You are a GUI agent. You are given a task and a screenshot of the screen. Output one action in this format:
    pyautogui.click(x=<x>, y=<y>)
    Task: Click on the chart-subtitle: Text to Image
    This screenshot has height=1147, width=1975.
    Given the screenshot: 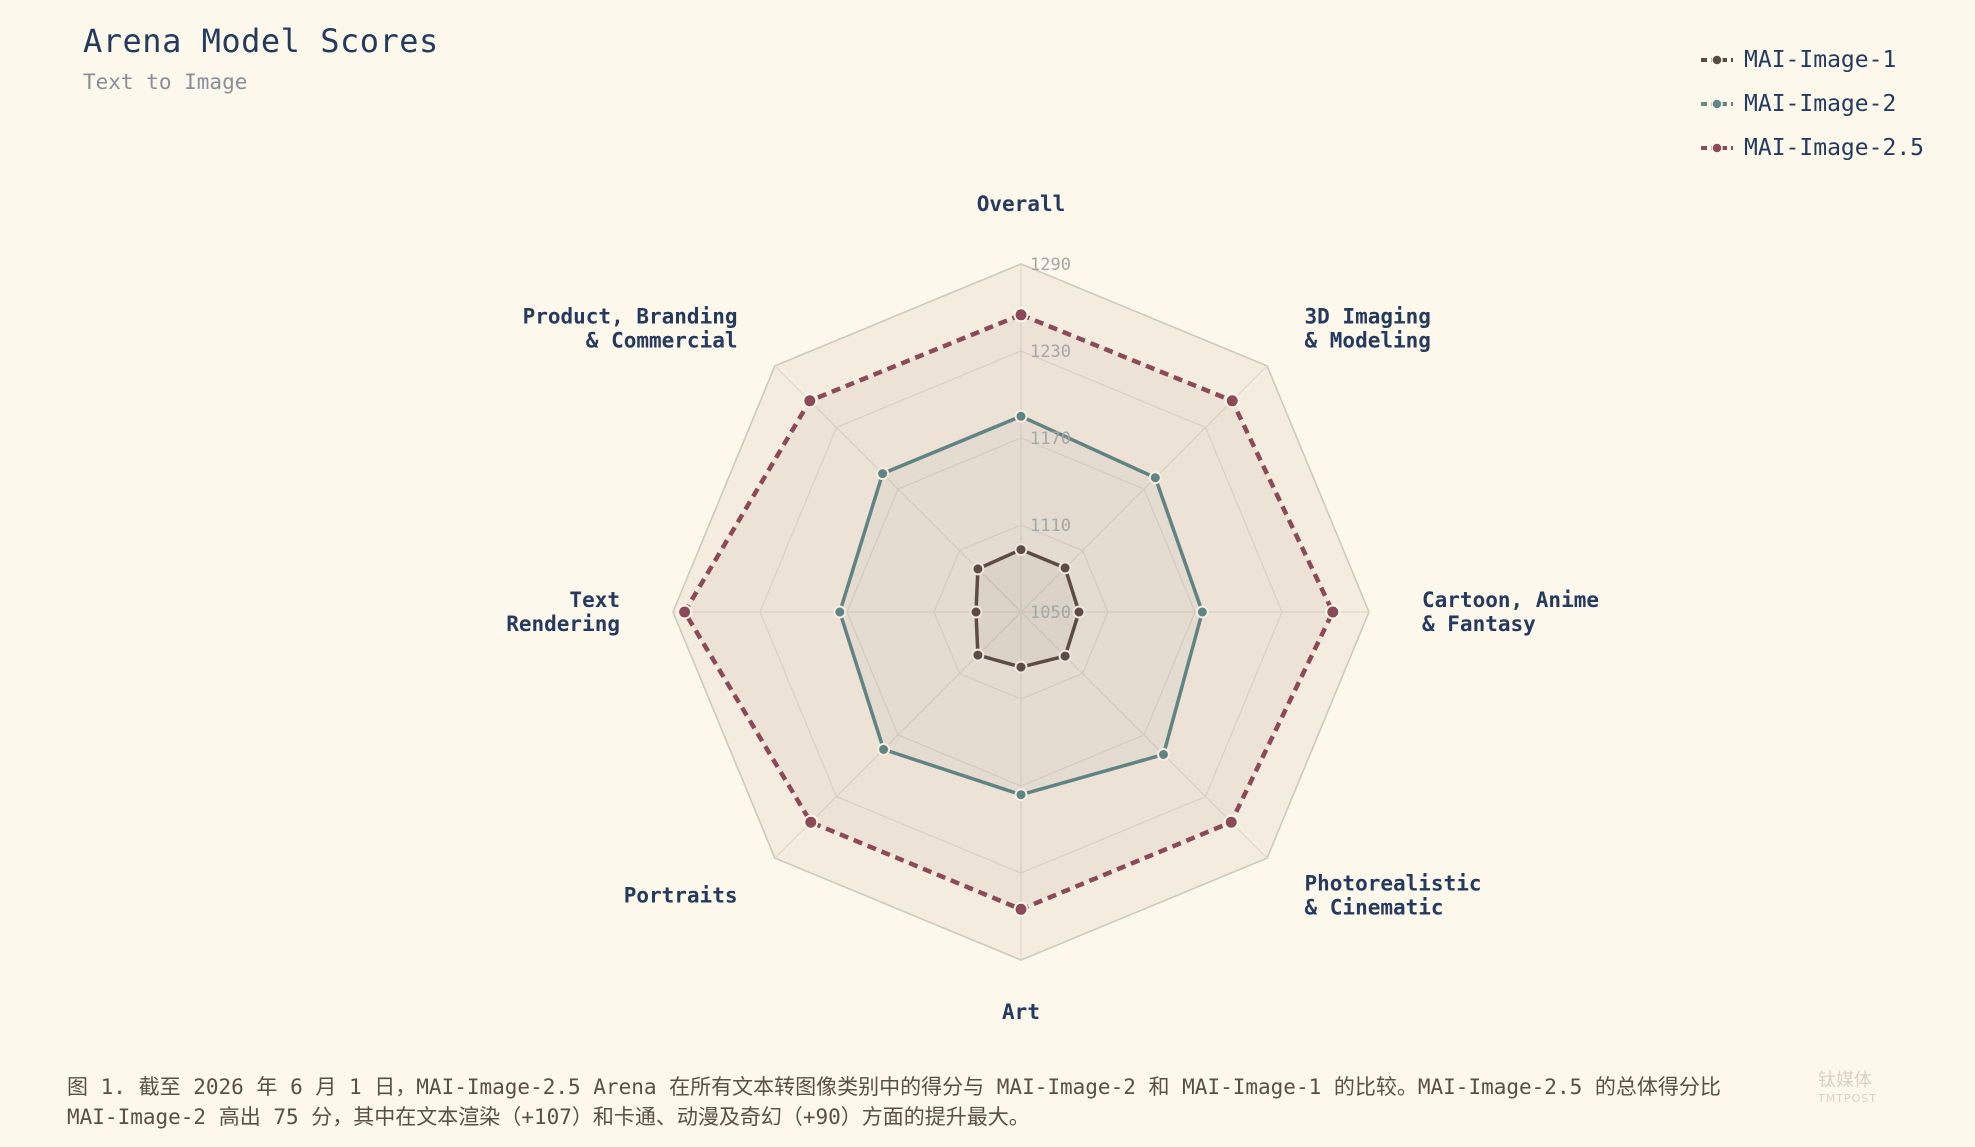 What is the action you would take?
    pyautogui.click(x=165, y=82)
    